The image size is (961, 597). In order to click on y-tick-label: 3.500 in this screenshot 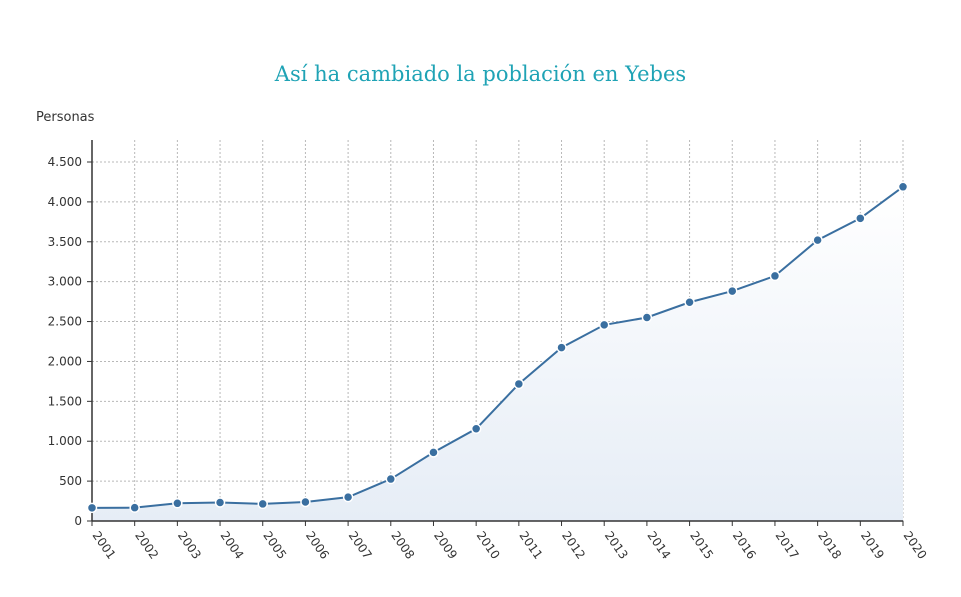, I will do `click(65, 242)`.